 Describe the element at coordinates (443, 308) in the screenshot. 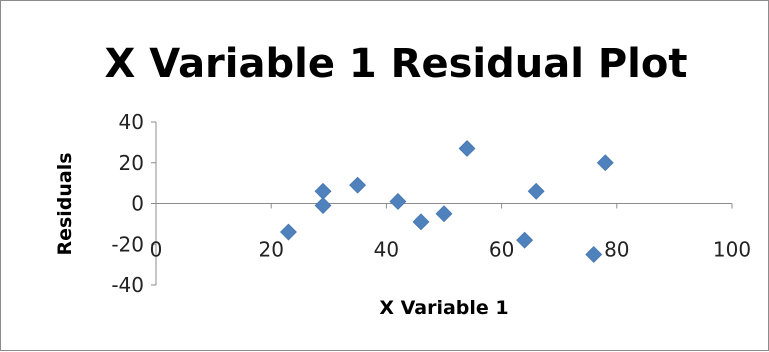

I see `x-axis-label: X Variable 1` at that location.